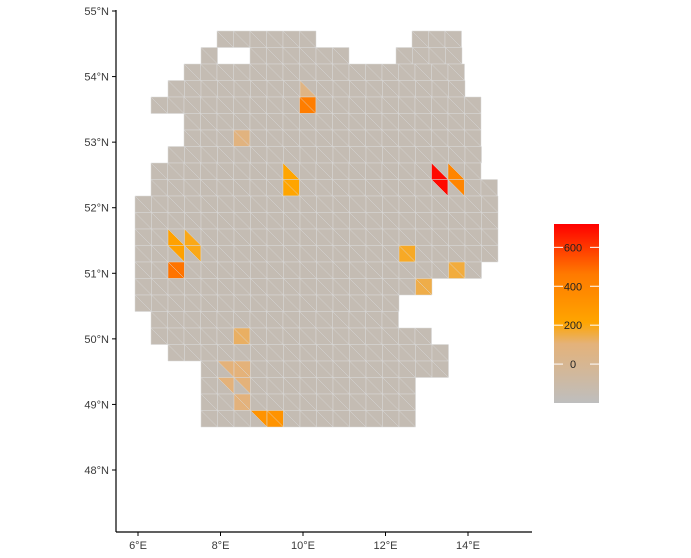  What do you see at coordinates (303, 546) in the screenshot?
I see `x-tick-label: 10°E` at bounding box center [303, 546].